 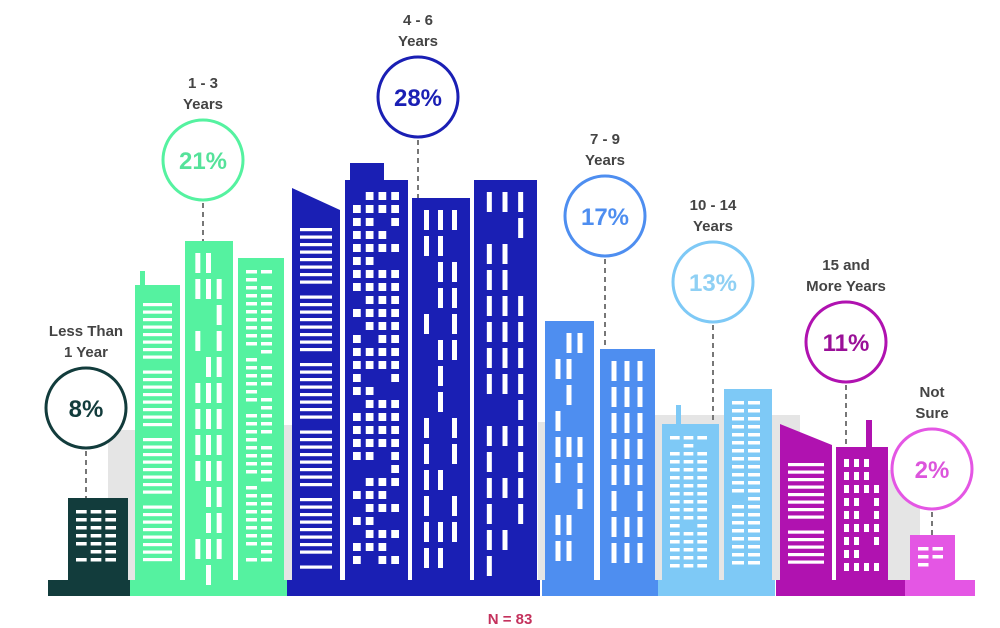 I want to click on value-label: 8%, so click(x=86, y=409).